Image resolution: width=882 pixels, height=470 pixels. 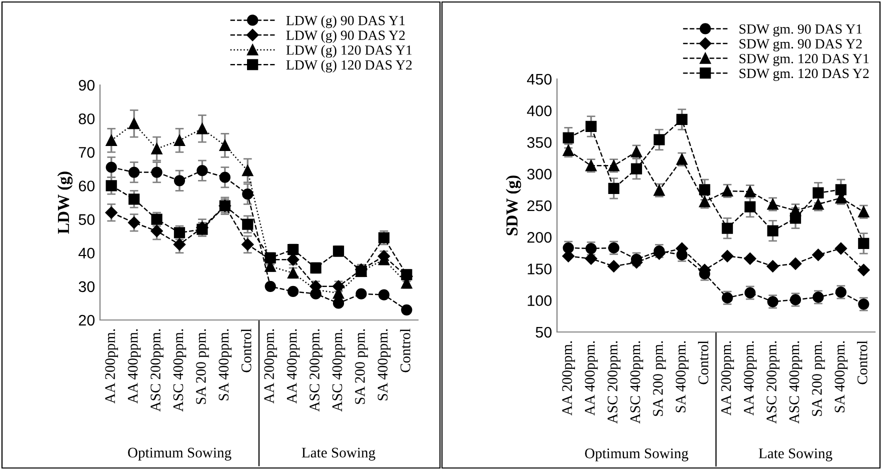 I want to click on y-tick-label: 80, so click(x=86, y=118).